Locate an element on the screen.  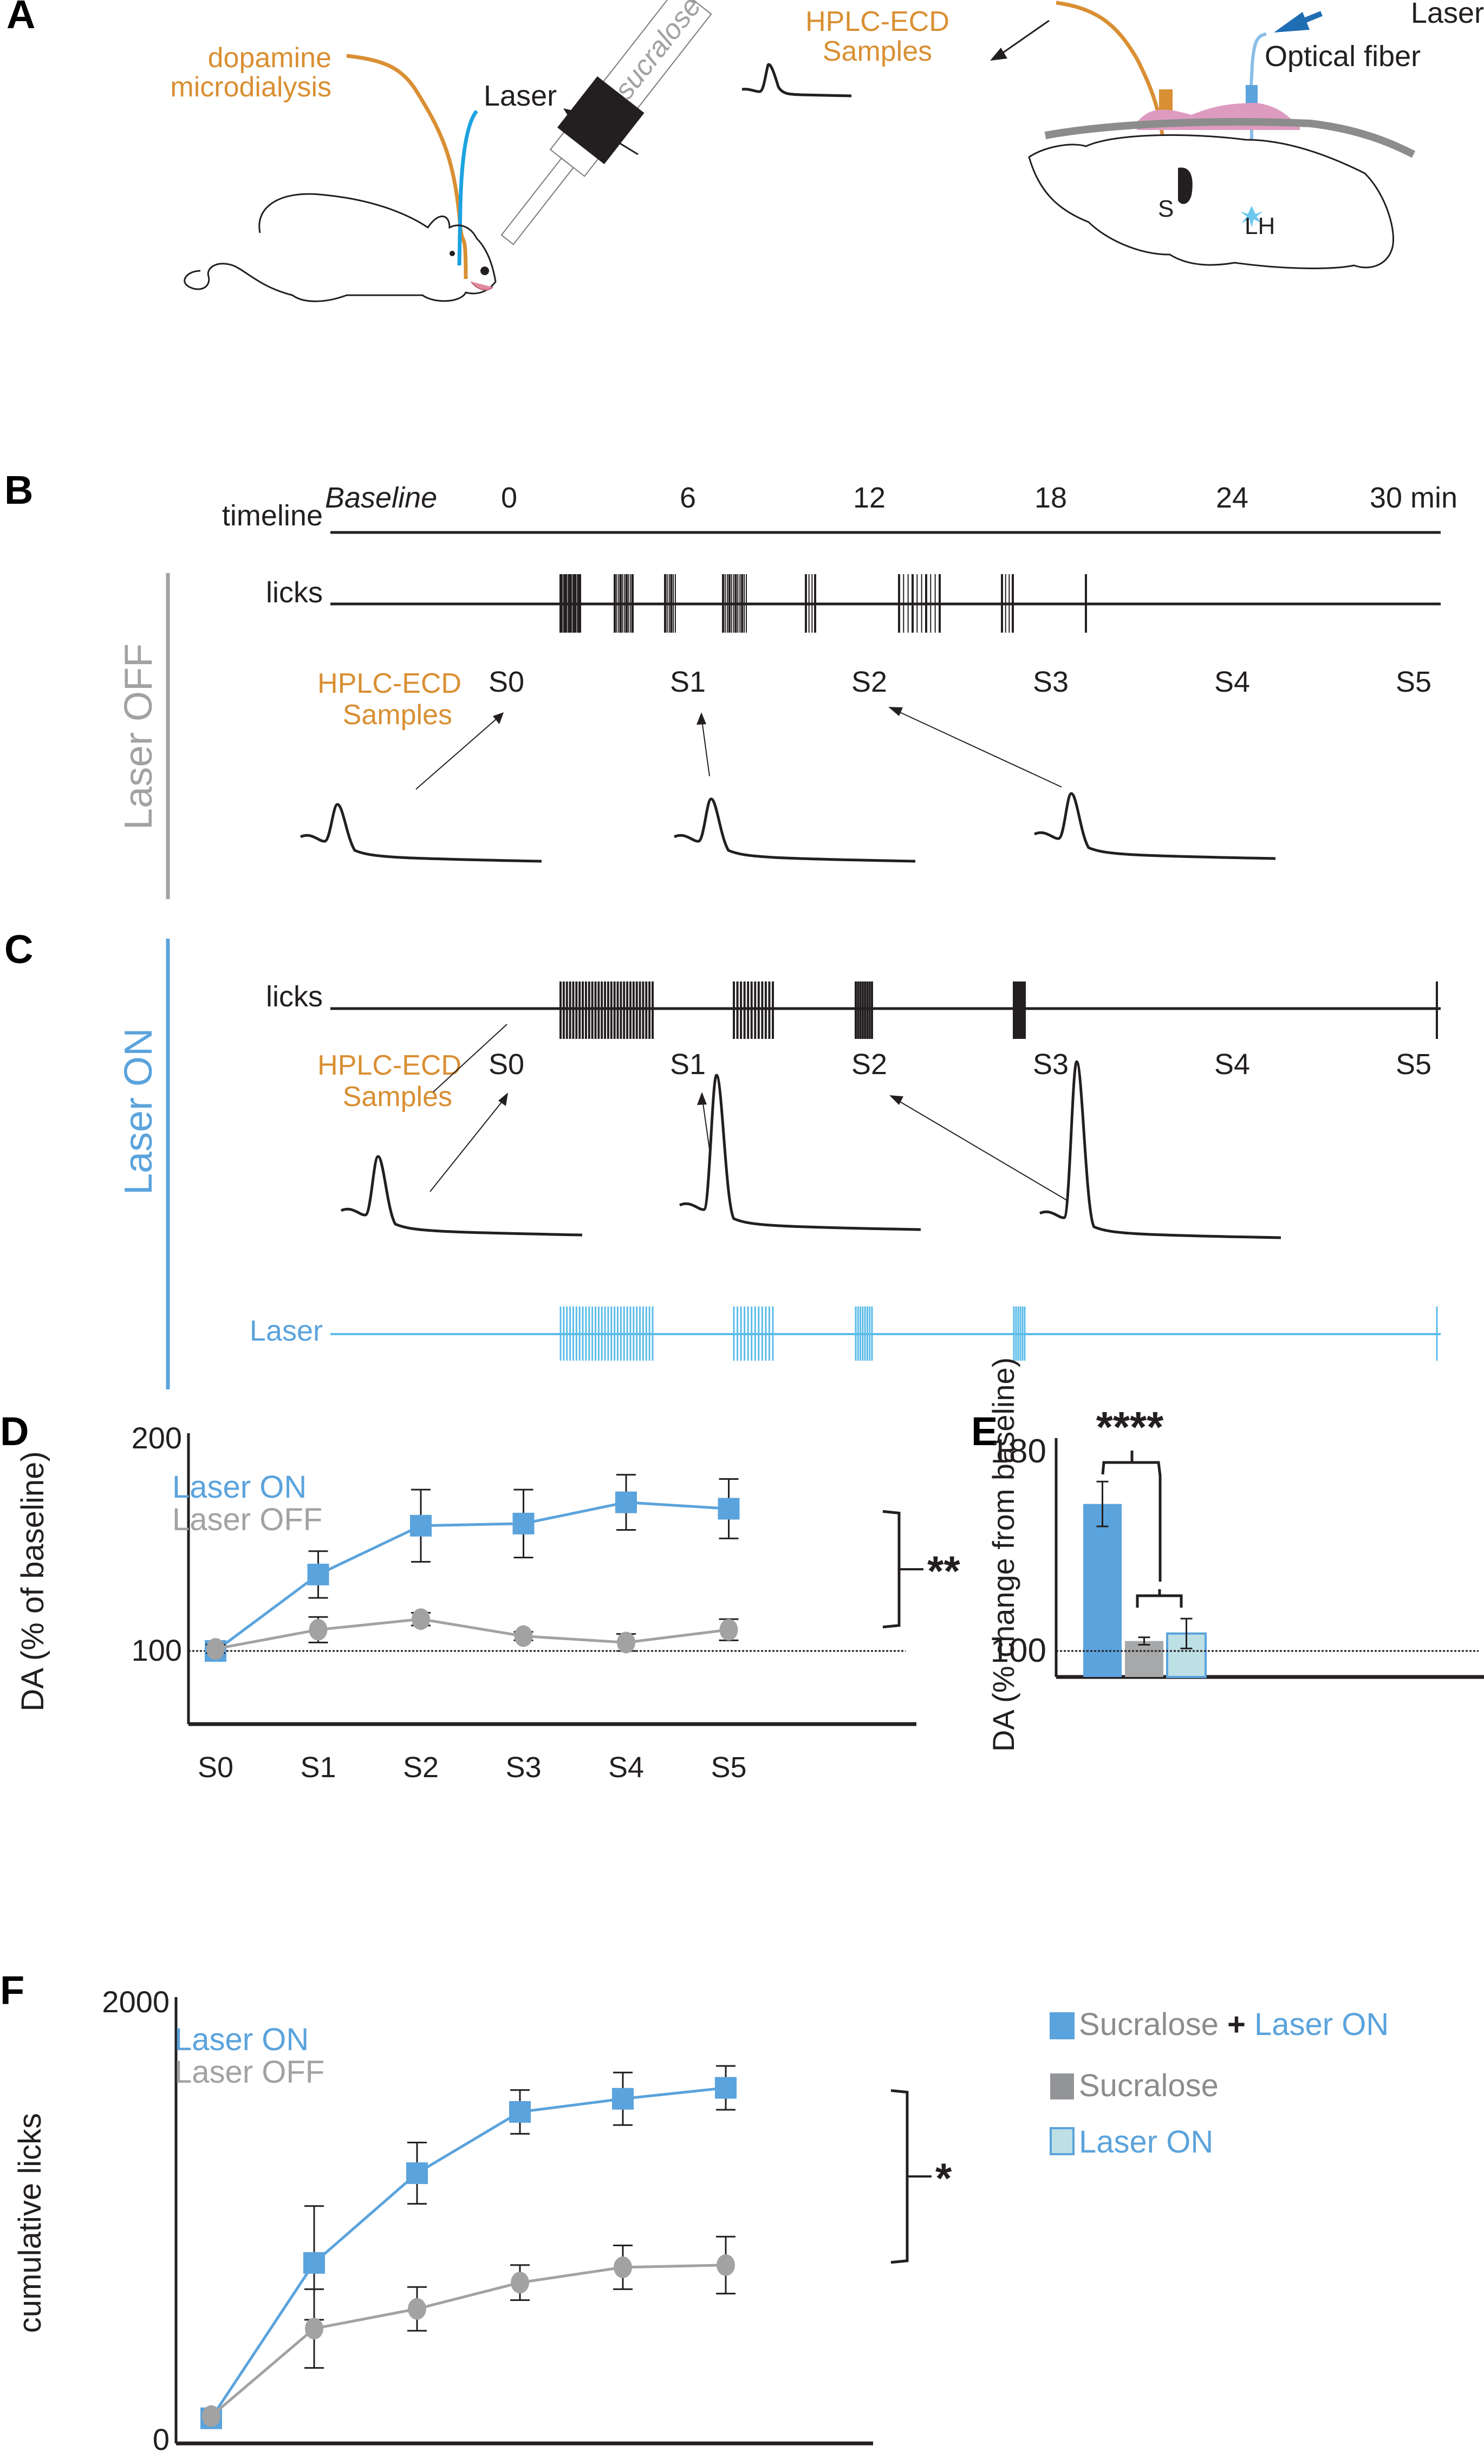
lick-raster-c is located at coordinates (999, 1010).